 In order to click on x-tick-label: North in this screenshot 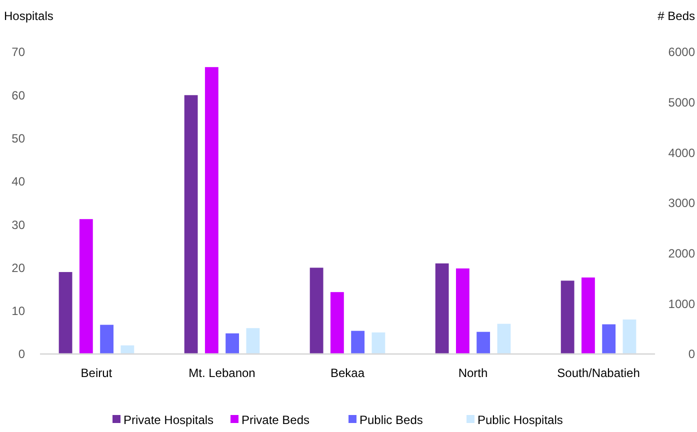, I will do `click(473, 373)`.